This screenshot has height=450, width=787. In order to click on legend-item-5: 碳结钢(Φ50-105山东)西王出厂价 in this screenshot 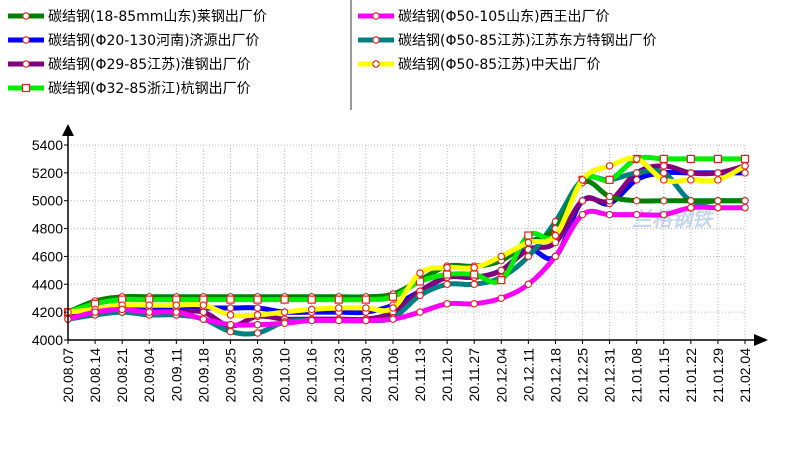, I will do `click(483, 16)`.